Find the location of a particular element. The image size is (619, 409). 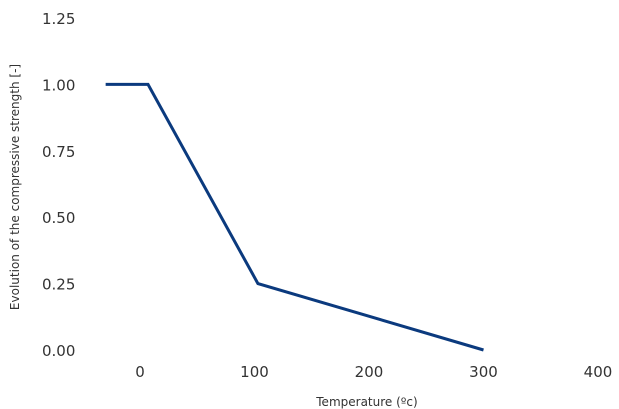

x-tick-label: 200 is located at coordinates (369, 372).